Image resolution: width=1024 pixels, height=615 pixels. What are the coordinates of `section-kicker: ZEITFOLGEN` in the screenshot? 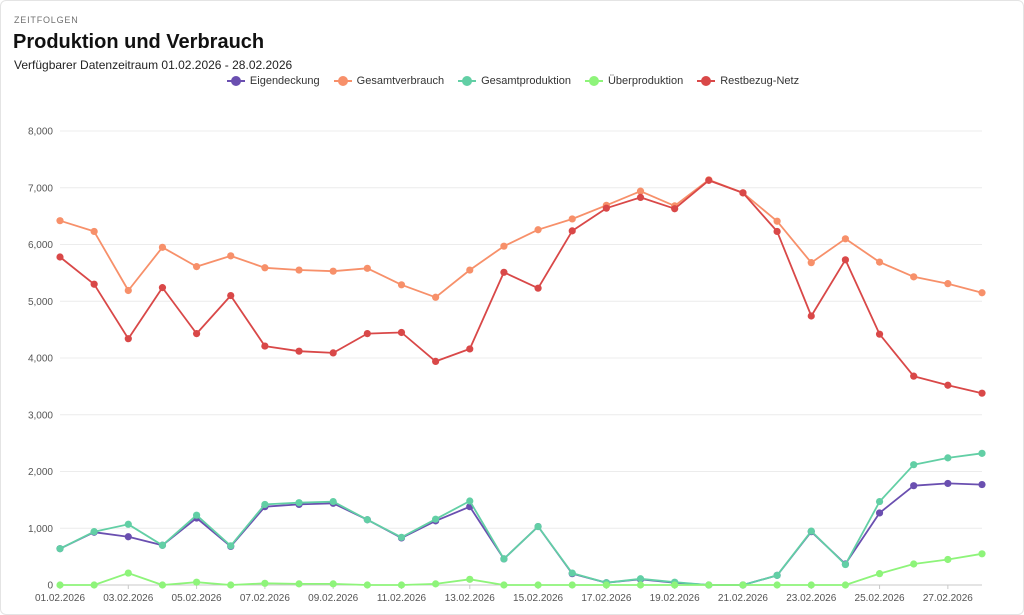 It's located at (46, 20).